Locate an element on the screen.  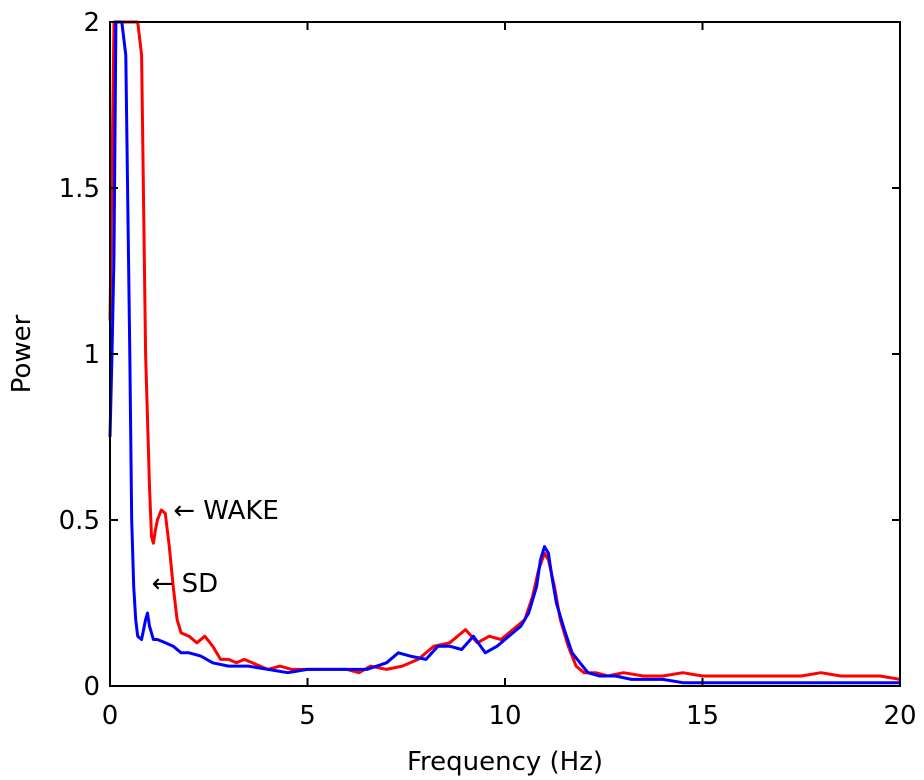
x-tick-label: 5 is located at coordinates (307, 716).